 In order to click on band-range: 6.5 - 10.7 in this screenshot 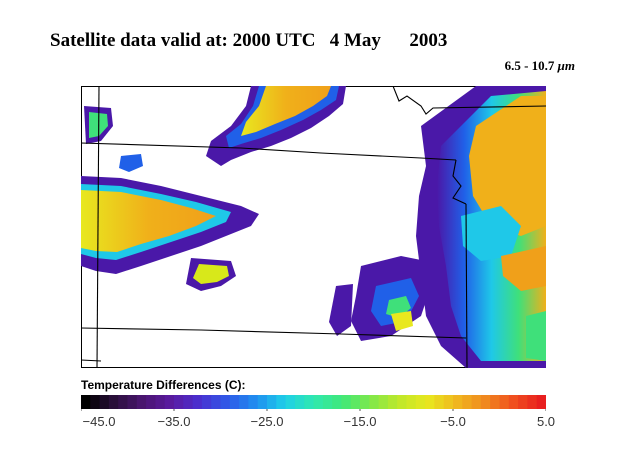, I will do `click(531, 65)`.